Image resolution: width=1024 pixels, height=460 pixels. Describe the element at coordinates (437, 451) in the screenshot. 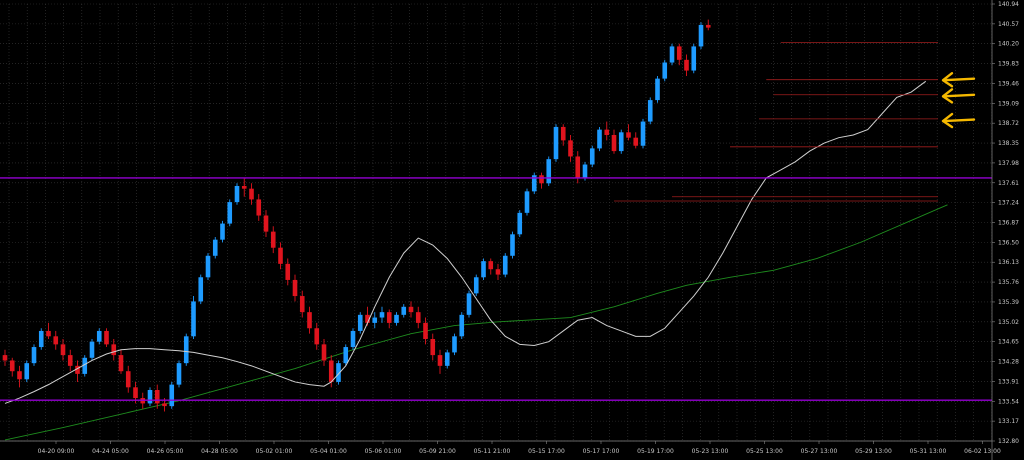

I see `time-tick-label: 05-09 21:00` at that location.